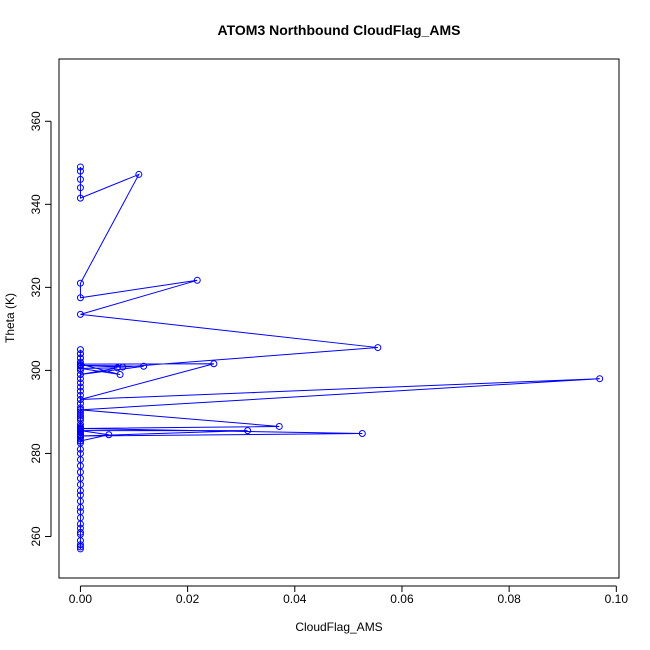 The image size is (650, 650). Describe the element at coordinates (339, 30) in the screenshot. I see `chart-title: ATOM3 Northbound CloudFlag_AMS` at that location.